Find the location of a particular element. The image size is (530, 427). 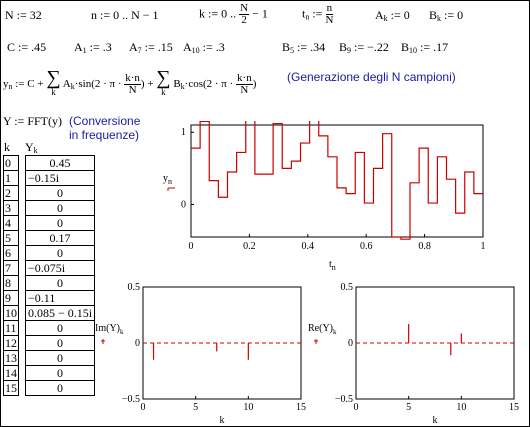

A1-var: A is located at coordinates (78, 47).